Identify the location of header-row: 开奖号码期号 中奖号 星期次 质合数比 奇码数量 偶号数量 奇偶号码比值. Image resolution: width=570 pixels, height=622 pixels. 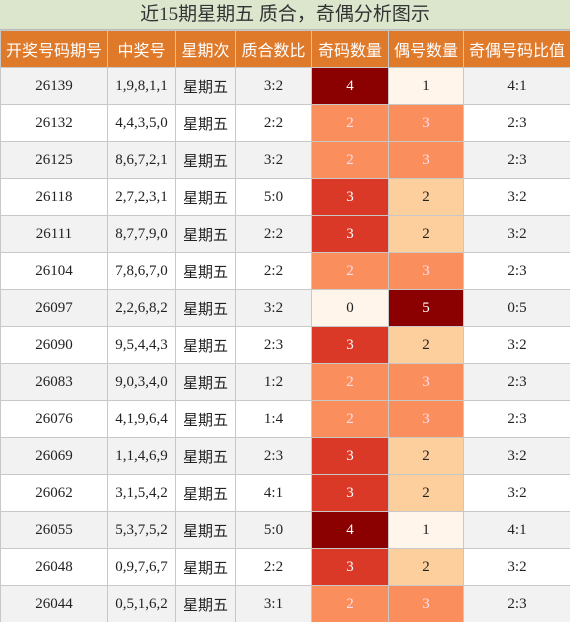
(285, 49).